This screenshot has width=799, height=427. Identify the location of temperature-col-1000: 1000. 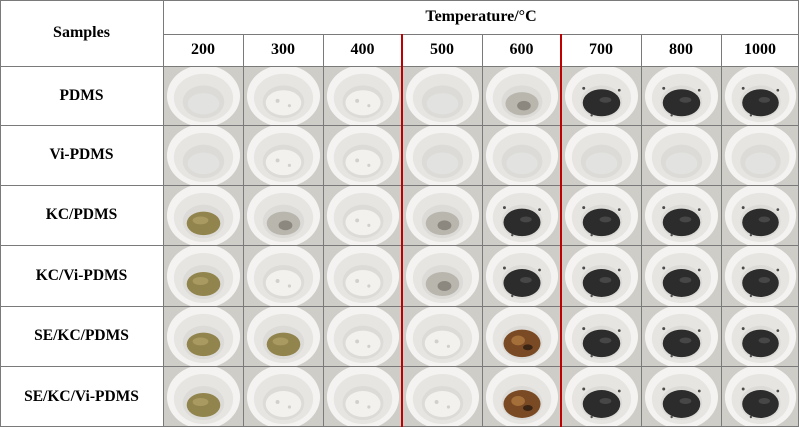
(760, 49).